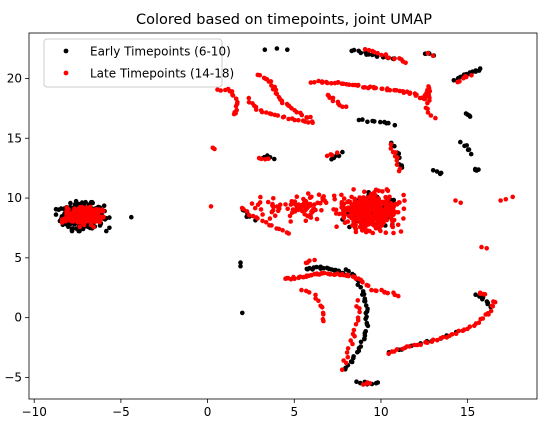 This screenshot has width=546, height=435. Describe the element at coordinates (66, 73) in the screenshot. I see `legend-marker-late` at that location.